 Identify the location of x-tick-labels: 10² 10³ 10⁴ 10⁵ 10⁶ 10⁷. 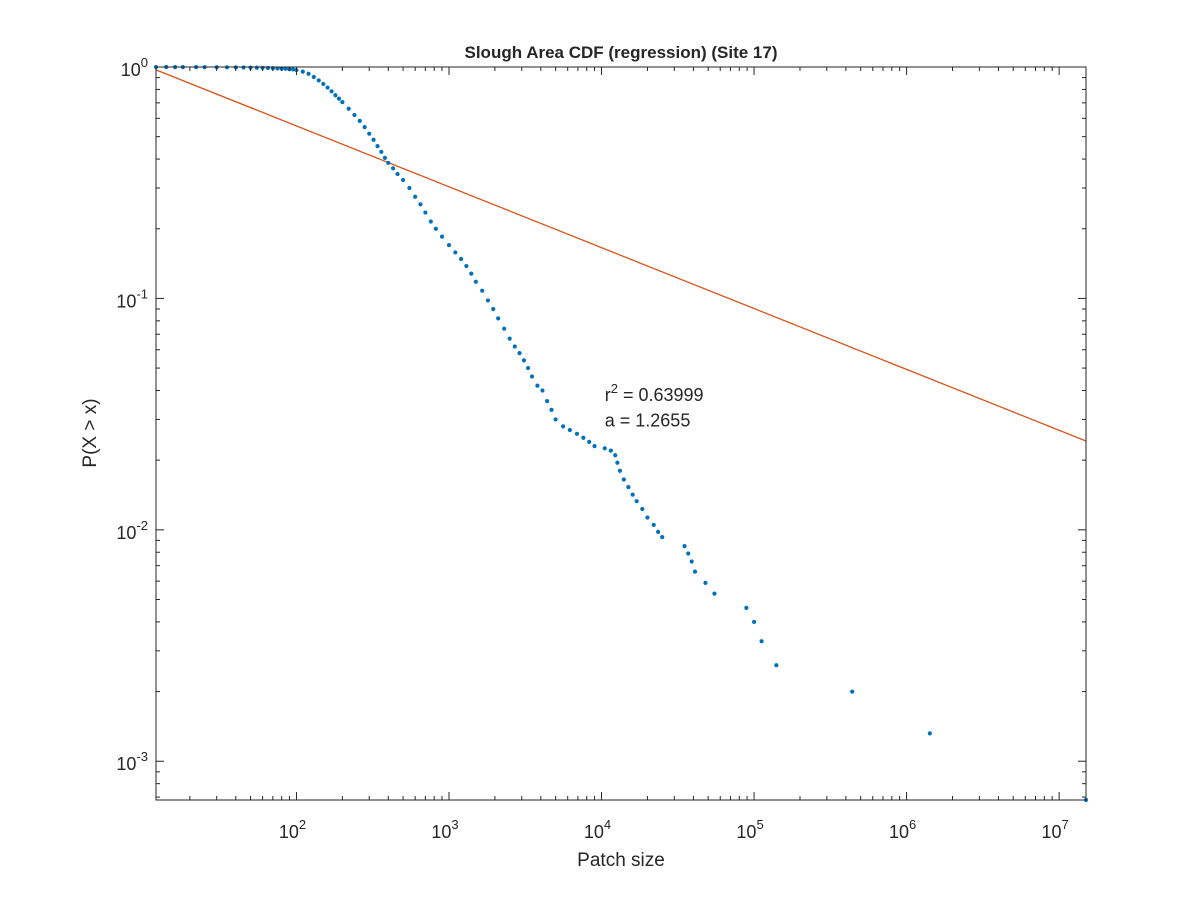
(674, 829).